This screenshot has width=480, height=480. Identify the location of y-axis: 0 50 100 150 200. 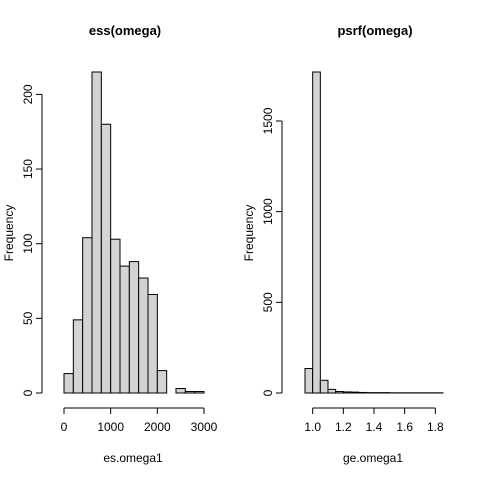
(32, 240).